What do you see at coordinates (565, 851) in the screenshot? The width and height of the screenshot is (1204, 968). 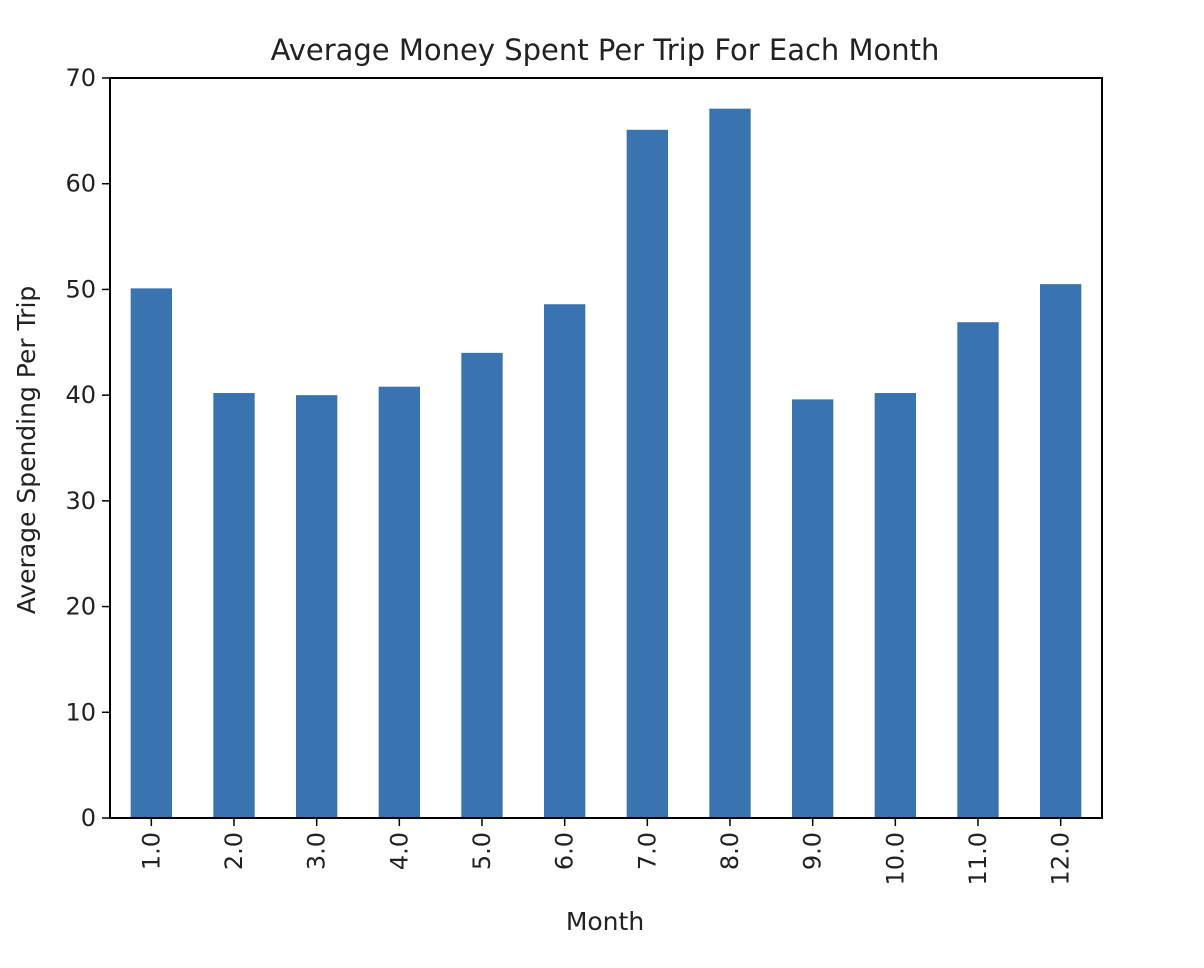 I see `x-tick-label: 6.0` at bounding box center [565, 851].